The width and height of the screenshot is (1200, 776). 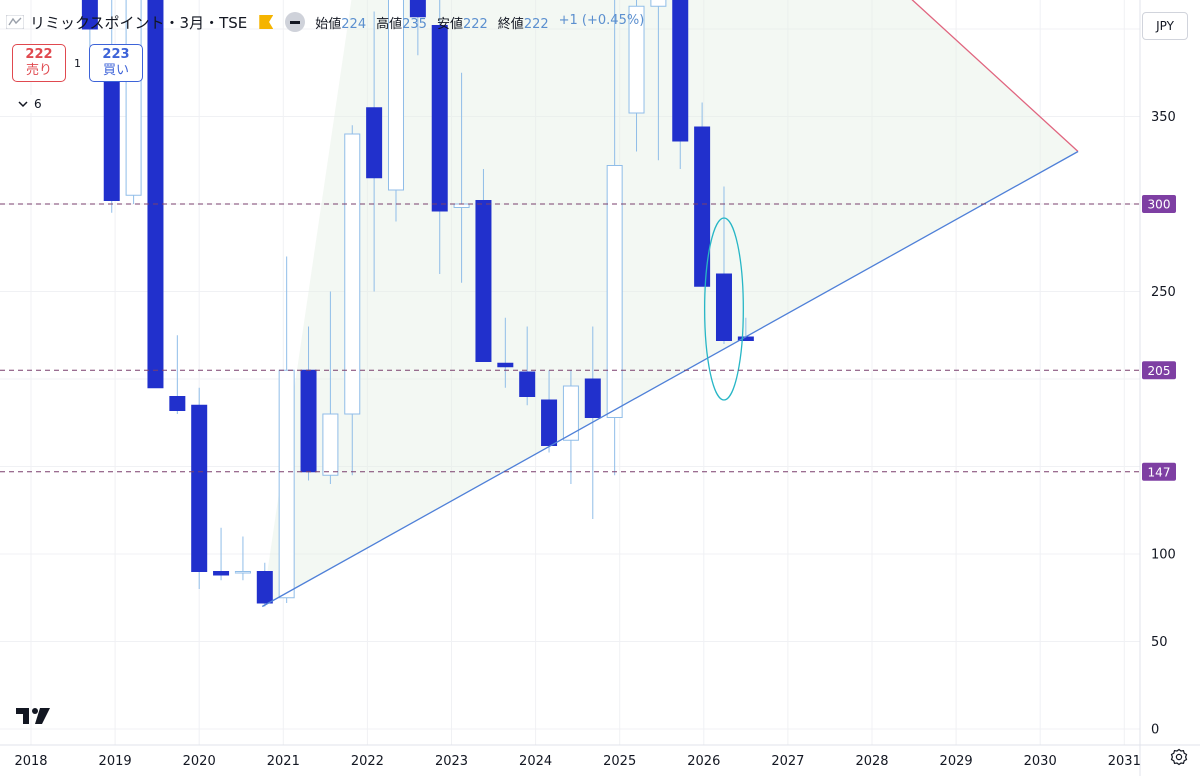 What do you see at coordinates (1163, 292) in the screenshot?
I see `price-tick-label: 250` at bounding box center [1163, 292].